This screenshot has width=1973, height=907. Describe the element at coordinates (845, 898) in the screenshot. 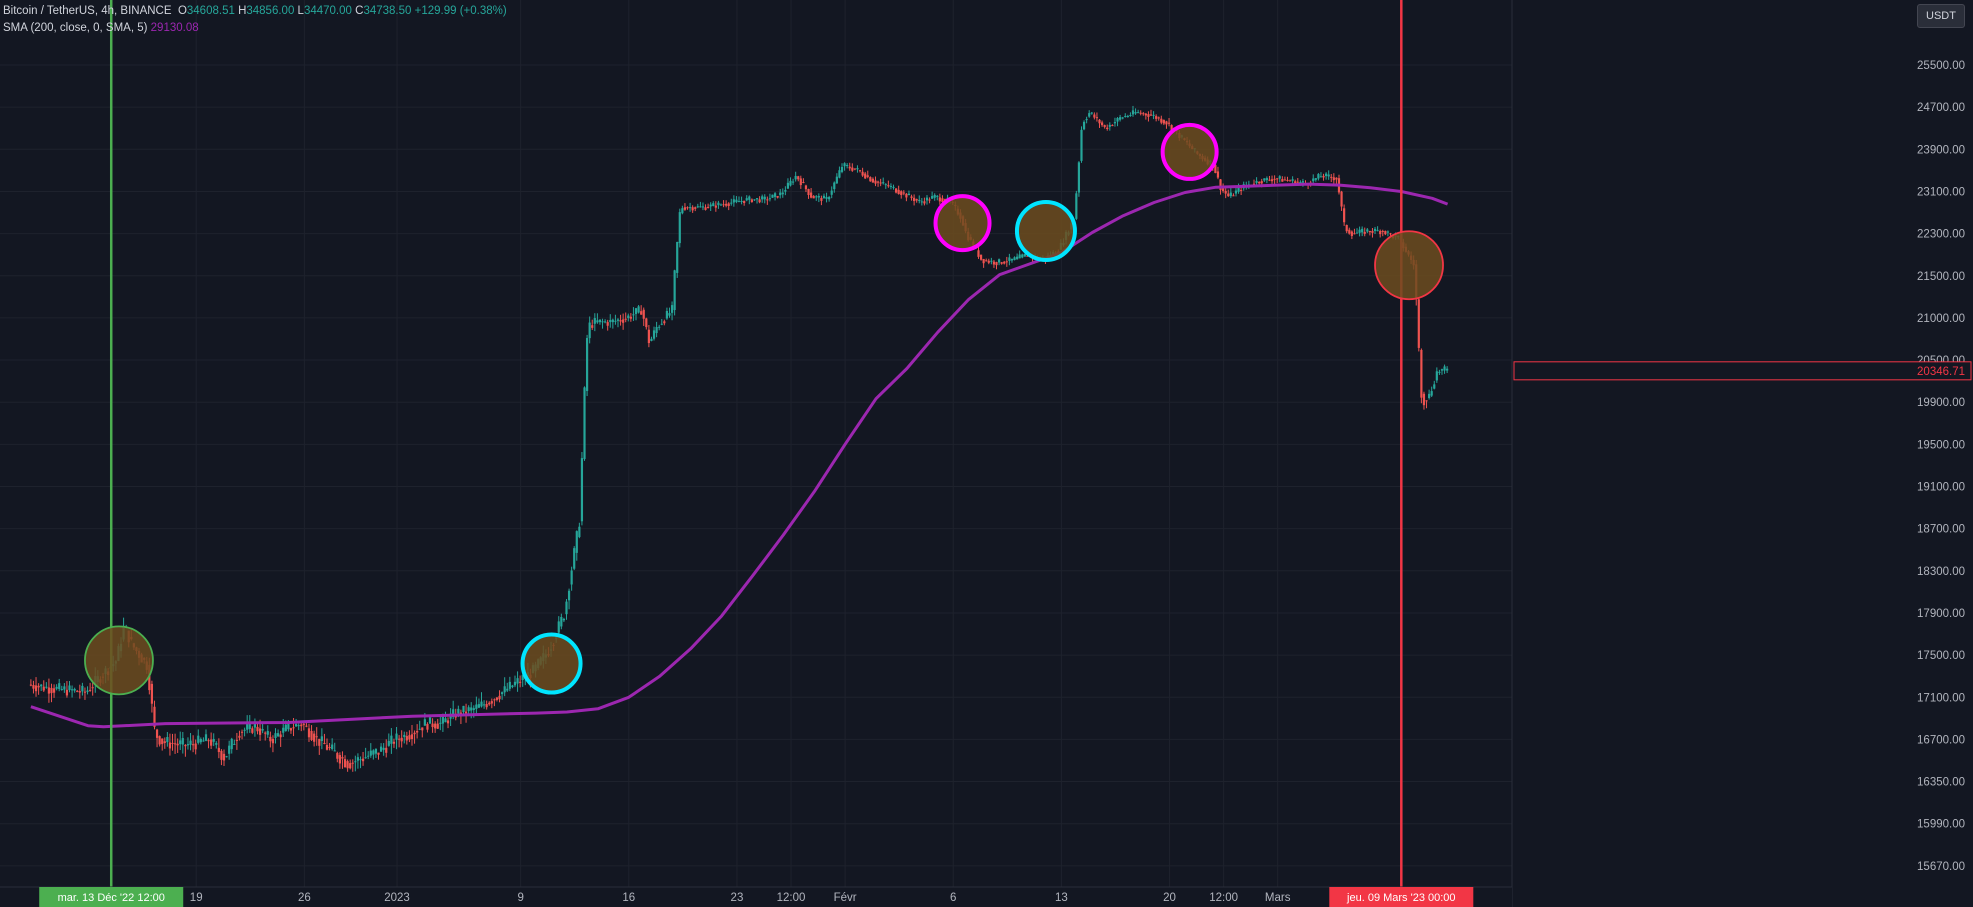

I see `time-tick-label: Févr` at that location.